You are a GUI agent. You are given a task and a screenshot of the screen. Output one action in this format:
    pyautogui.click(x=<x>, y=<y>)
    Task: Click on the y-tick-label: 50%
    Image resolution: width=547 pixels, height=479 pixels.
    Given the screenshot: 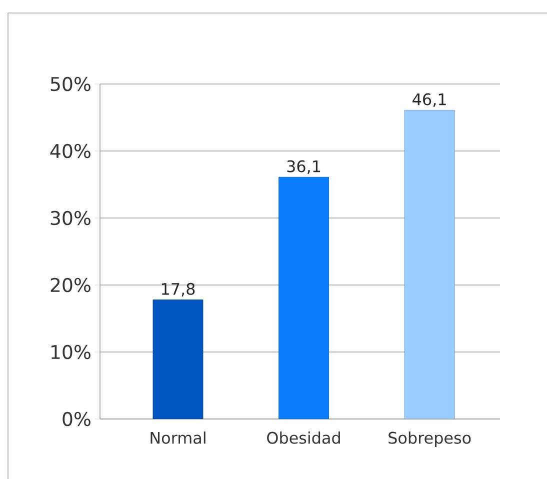 What is the action you would take?
    pyautogui.click(x=70, y=84)
    